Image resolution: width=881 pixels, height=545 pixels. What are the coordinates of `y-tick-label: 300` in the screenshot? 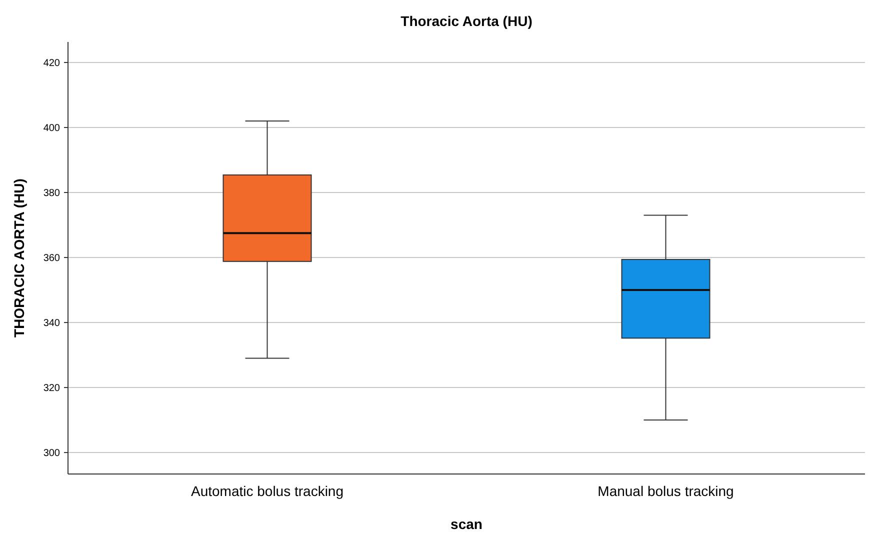 It's located at (51, 454).